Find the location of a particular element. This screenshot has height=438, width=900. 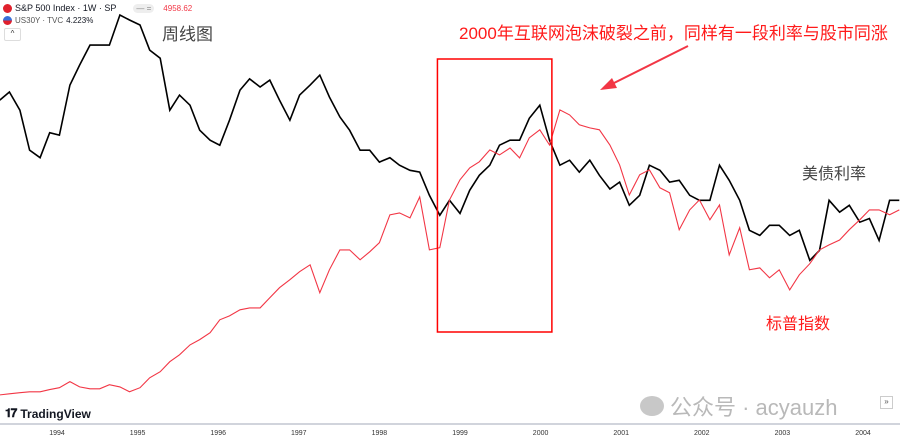

x-tick-label: 1994 is located at coordinates (57, 433).